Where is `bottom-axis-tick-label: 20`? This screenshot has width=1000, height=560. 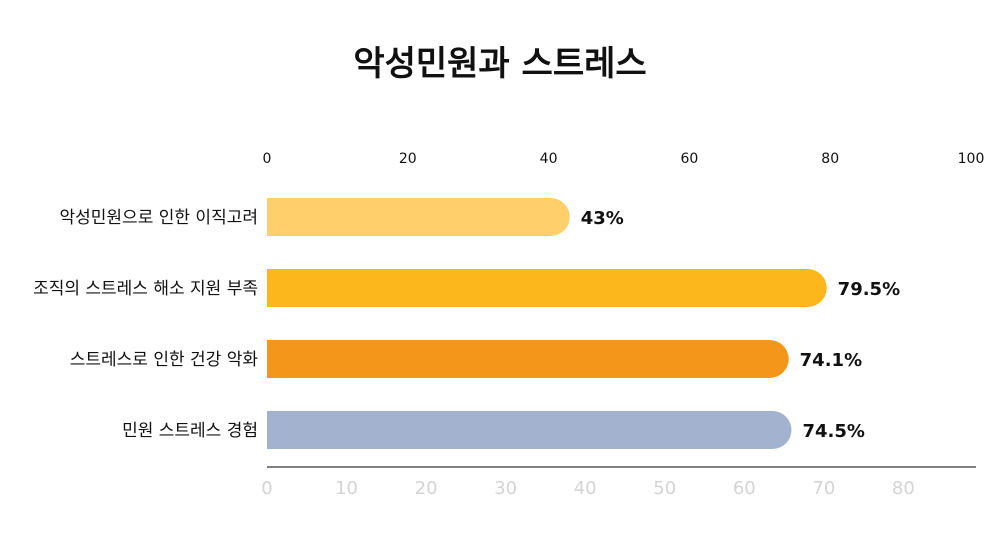
bottom-axis-tick-label: 20 is located at coordinates (426, 488).